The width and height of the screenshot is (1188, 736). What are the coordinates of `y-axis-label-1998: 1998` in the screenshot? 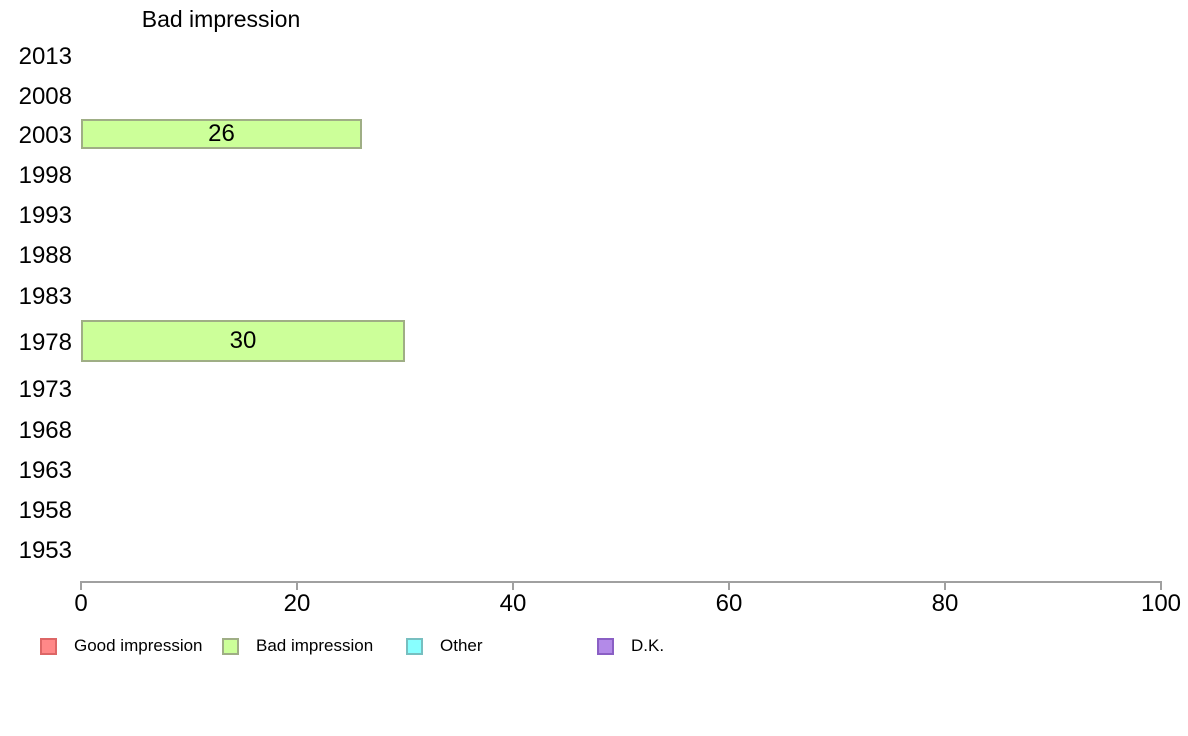 It's located at (45, 175).